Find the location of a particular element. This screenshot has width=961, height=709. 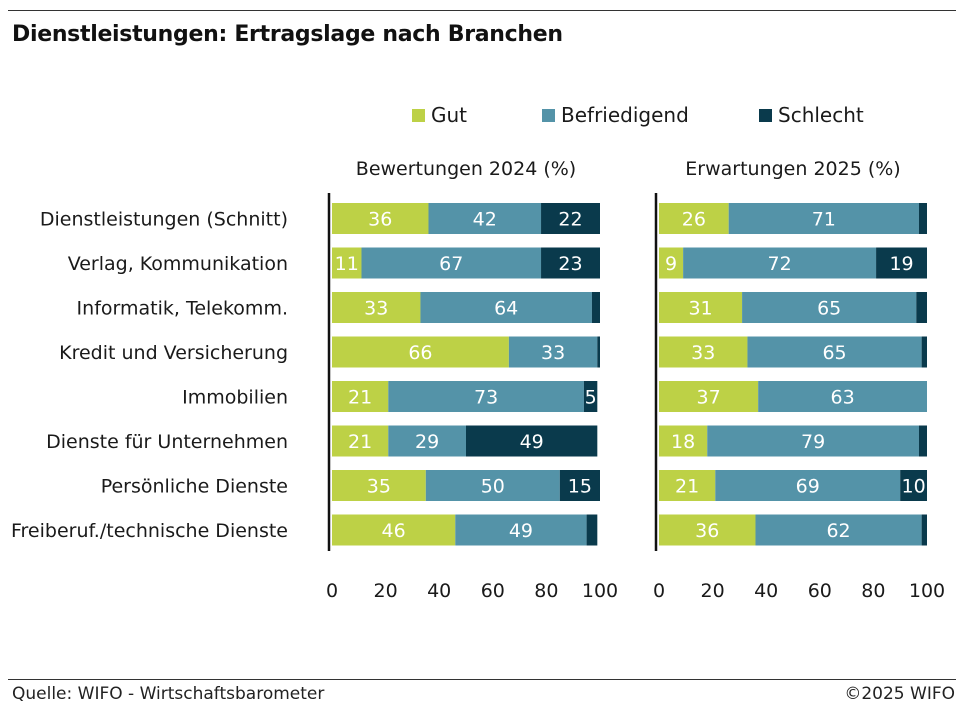

category-label: Persönliche Dienste is located at coordinates (194, 487).